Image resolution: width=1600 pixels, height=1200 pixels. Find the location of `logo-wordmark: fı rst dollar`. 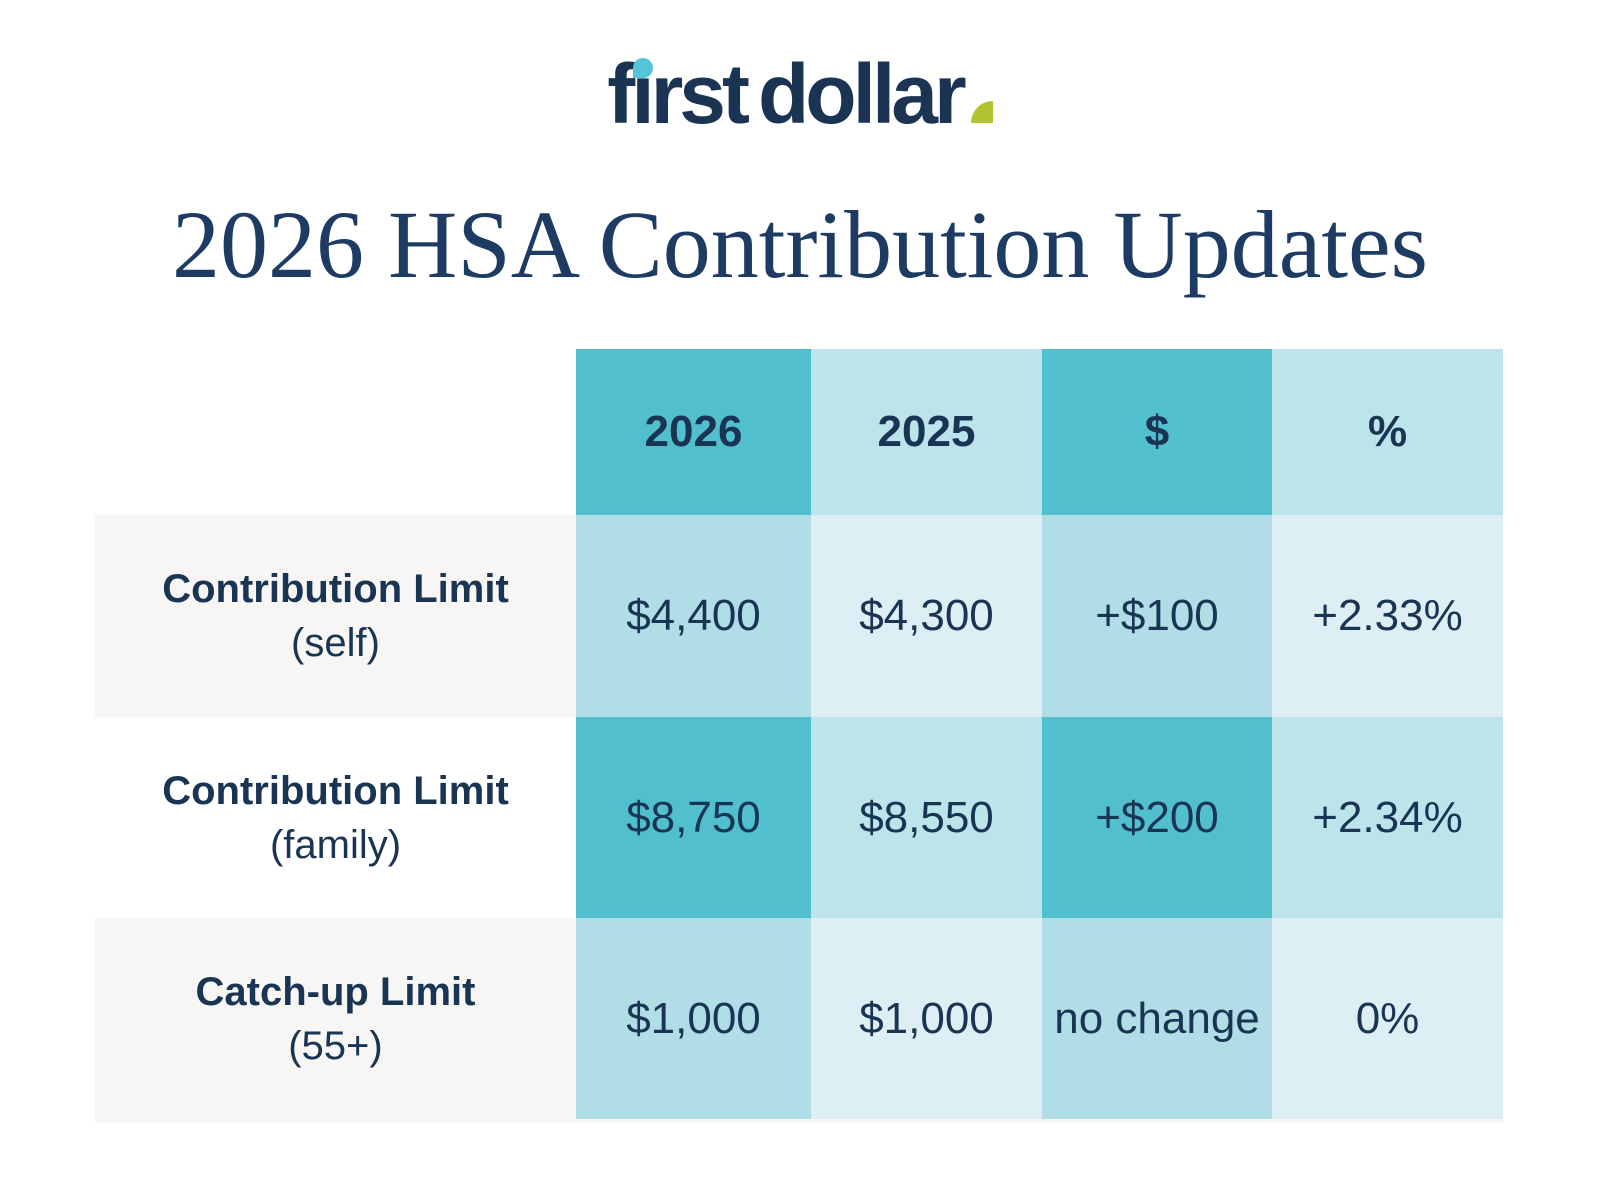

logo-wordmark: fı rst dollar is located at coordinates (800, 94).